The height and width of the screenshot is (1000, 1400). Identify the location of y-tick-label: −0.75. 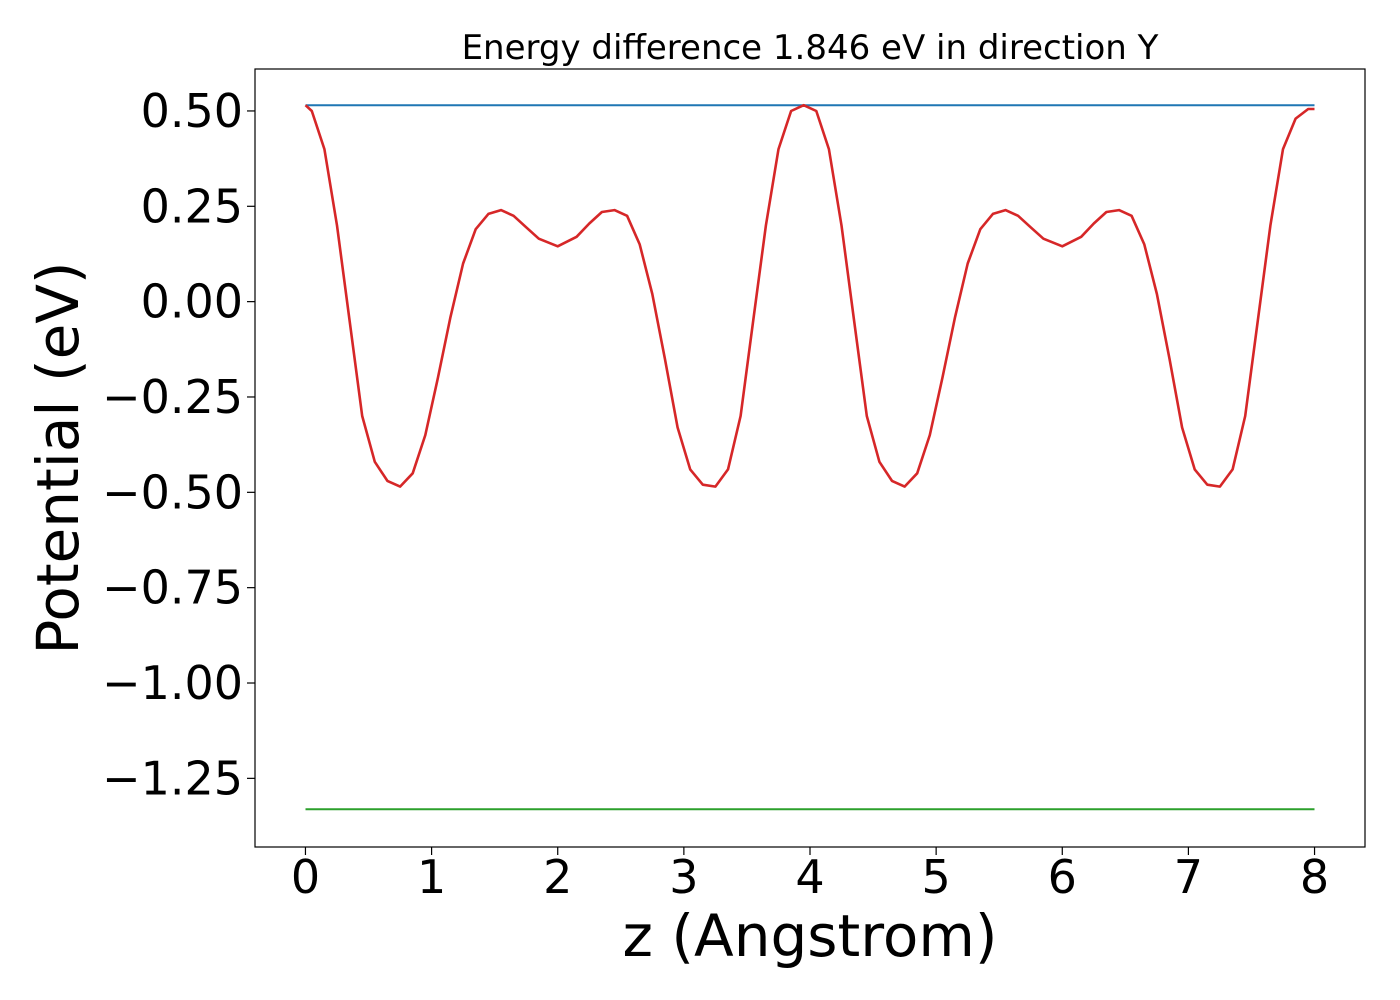
(172, 588).